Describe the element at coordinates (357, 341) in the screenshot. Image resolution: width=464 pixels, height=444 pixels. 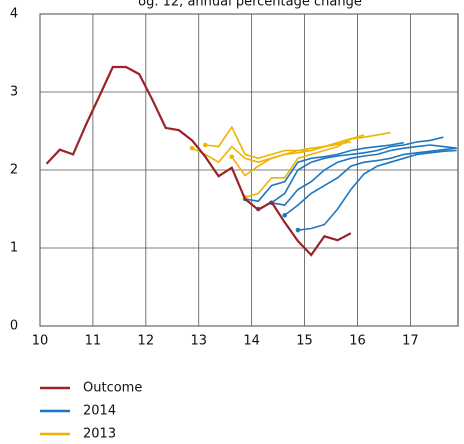
I see `x-tick-label: 16` at that location.